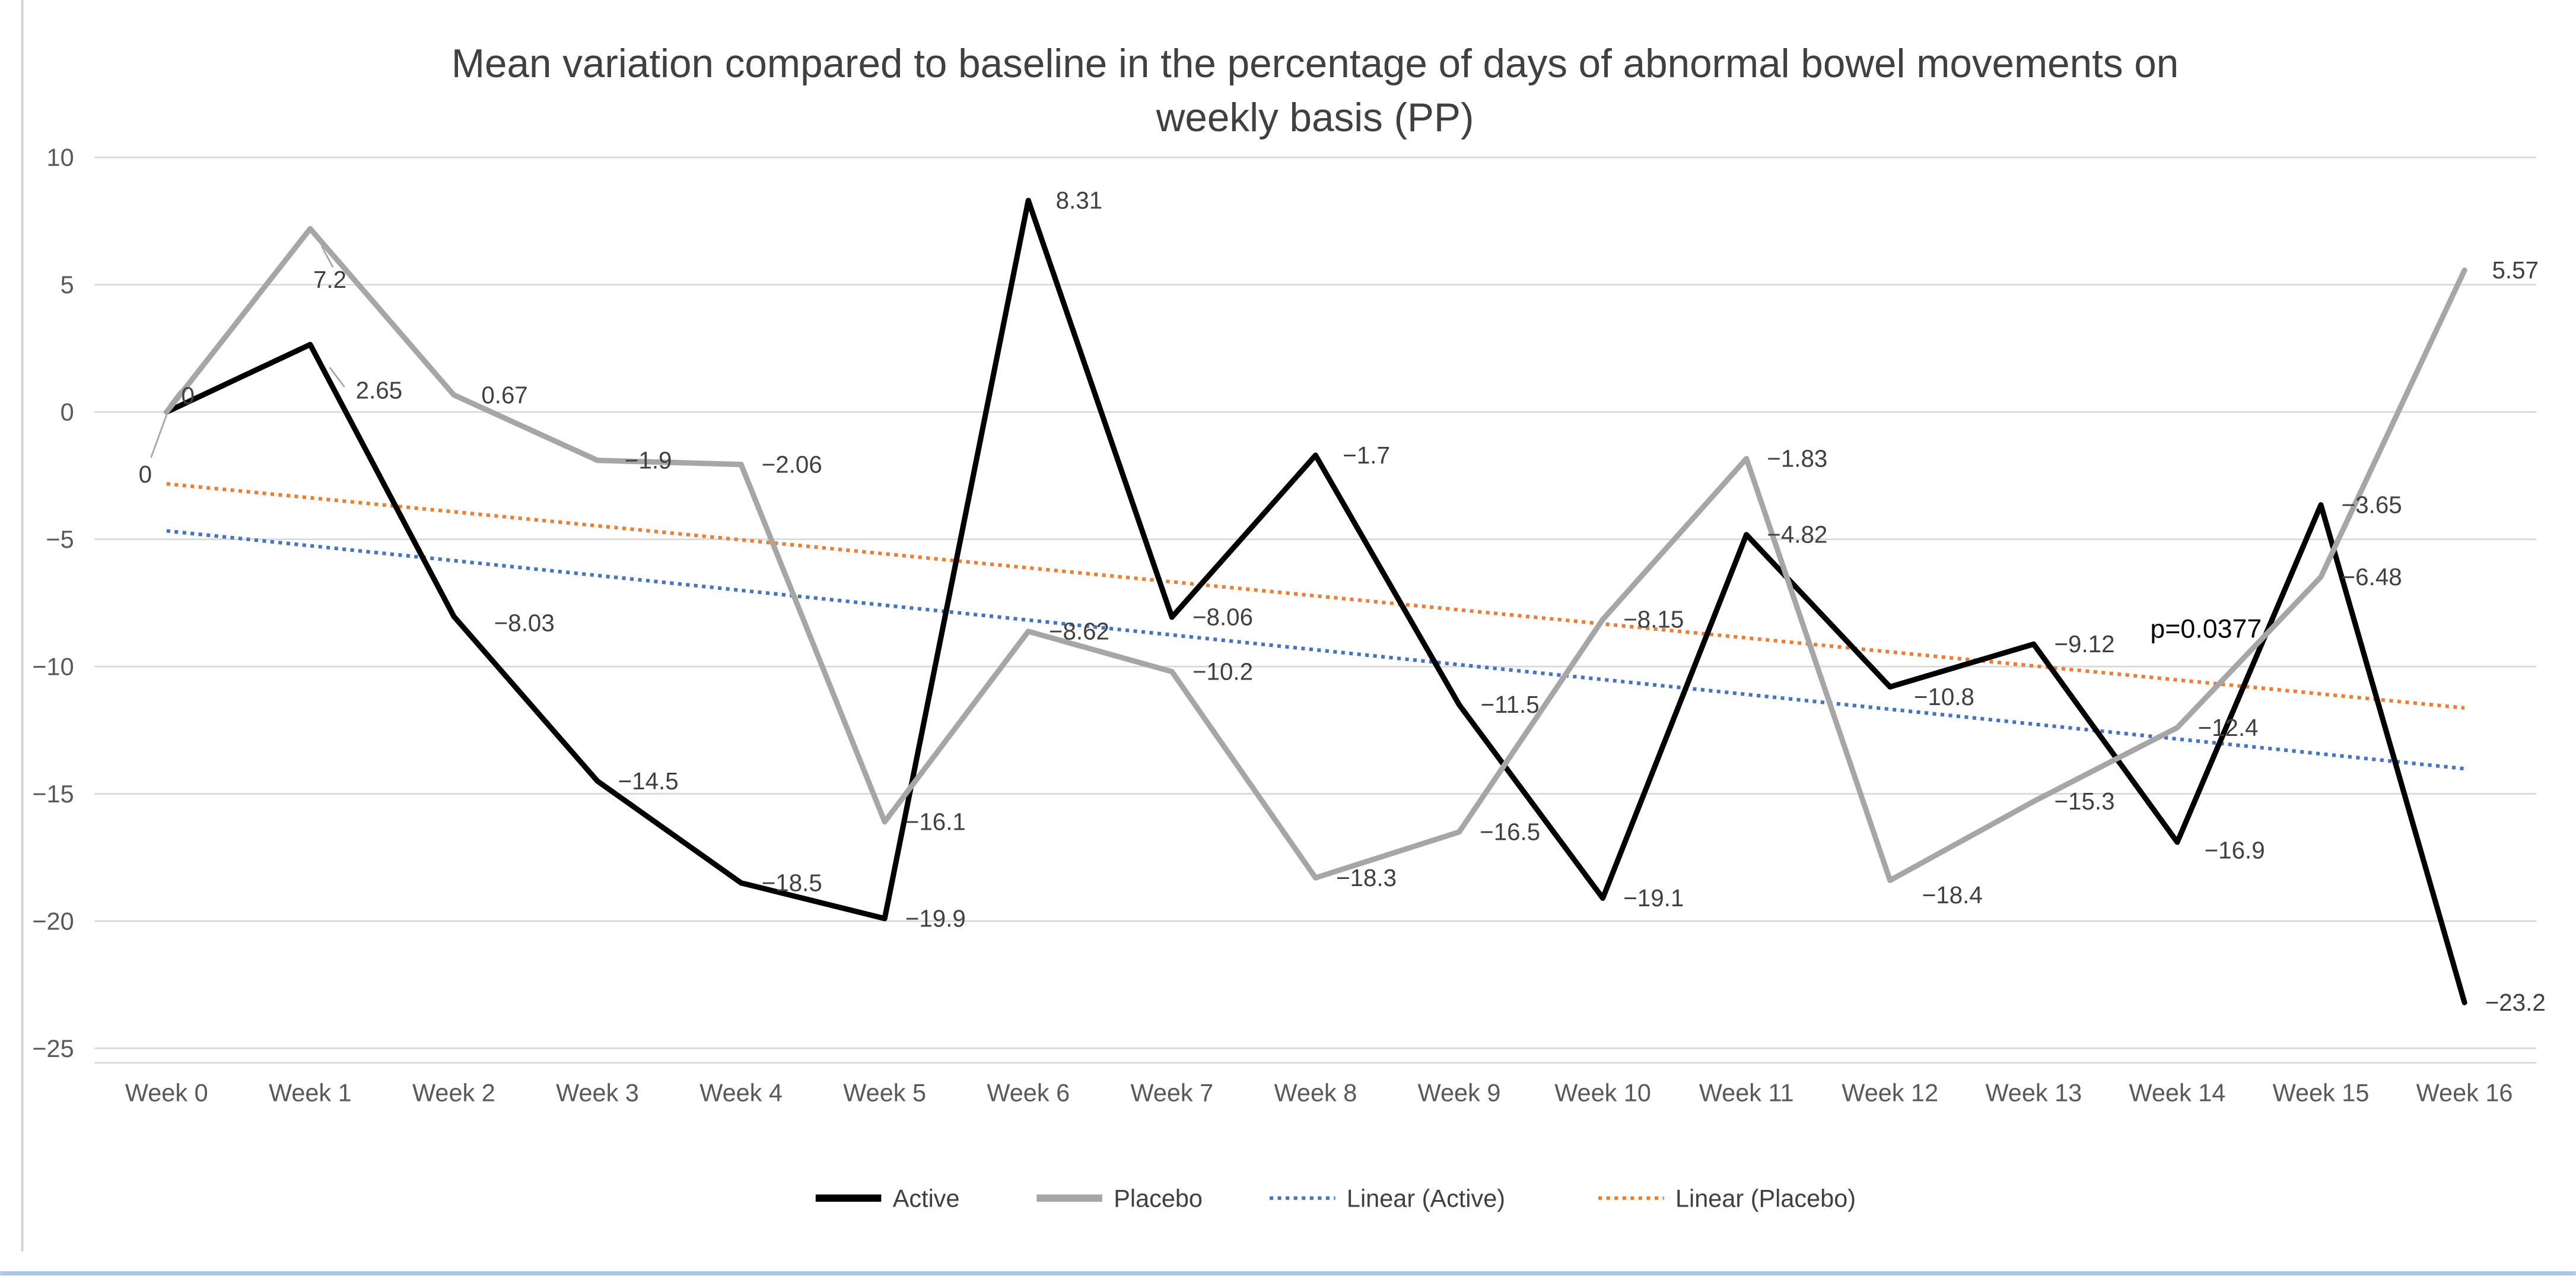 This screenshot has height=1276, width=2576. I want to click on legend-item-placebo: Placebo, so click(1119, 1198).